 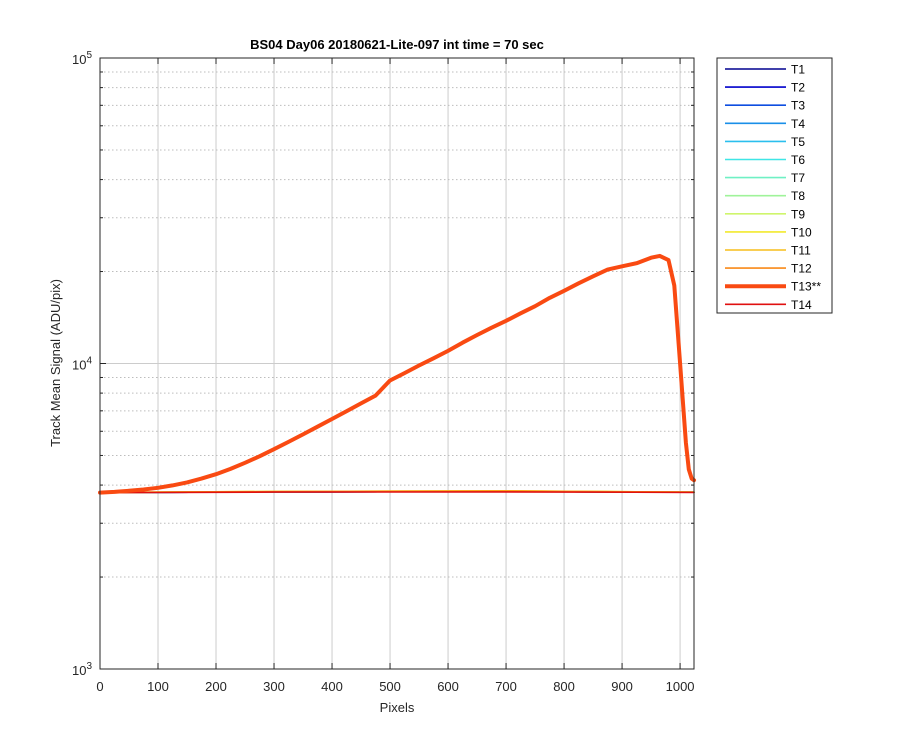 I want to click on legend-label: T5, so click(x=798, y=142).